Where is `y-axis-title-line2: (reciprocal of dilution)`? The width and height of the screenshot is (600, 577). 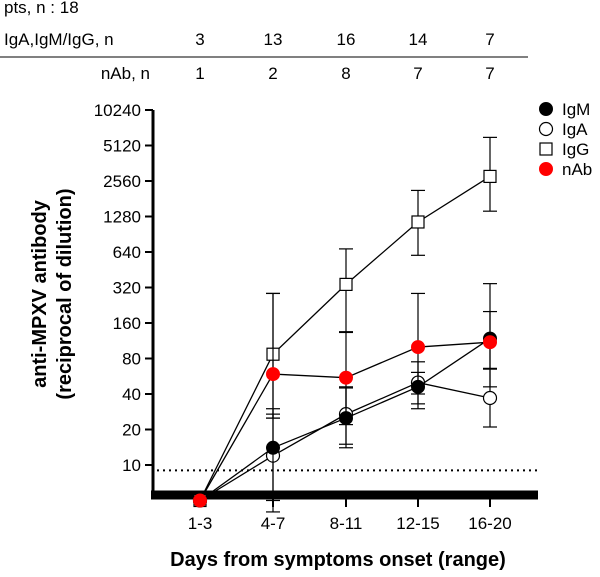
y-axis-title-line2: (reciprocal of dilution) is located at coordinates (65, 293).